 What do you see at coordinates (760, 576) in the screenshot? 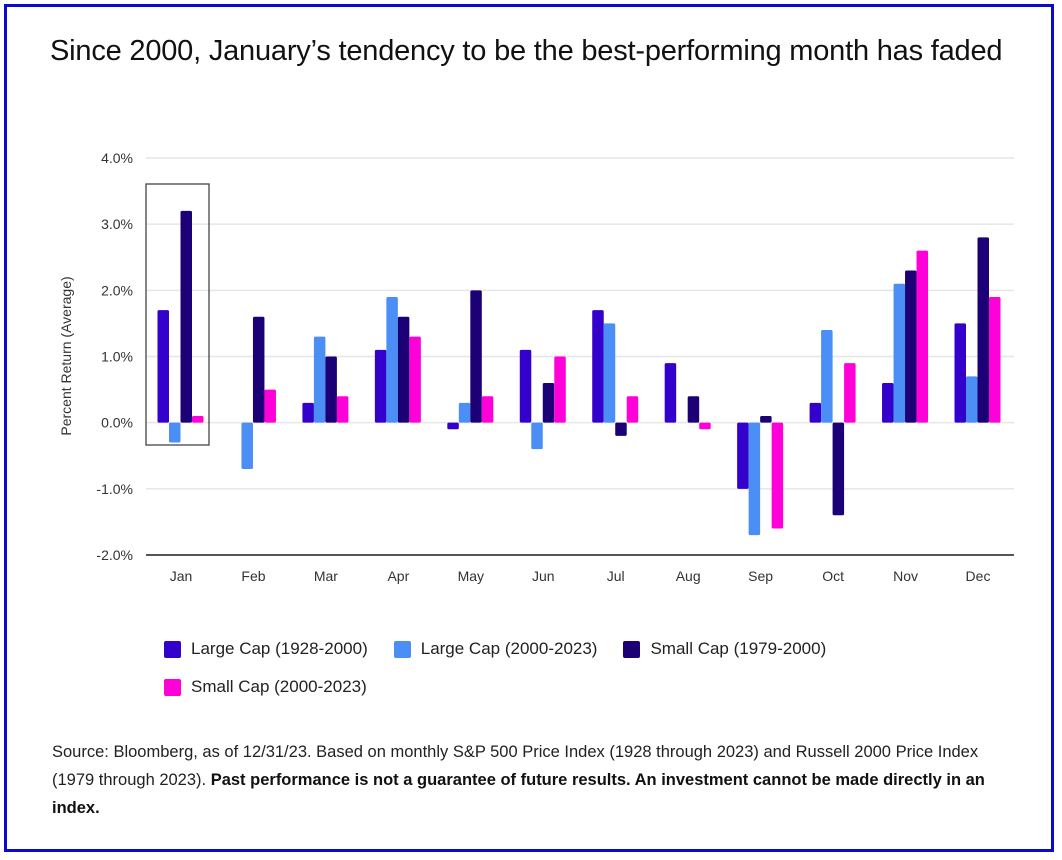
I see `x-tick-label: Sep` at bounding box center [760, 576].